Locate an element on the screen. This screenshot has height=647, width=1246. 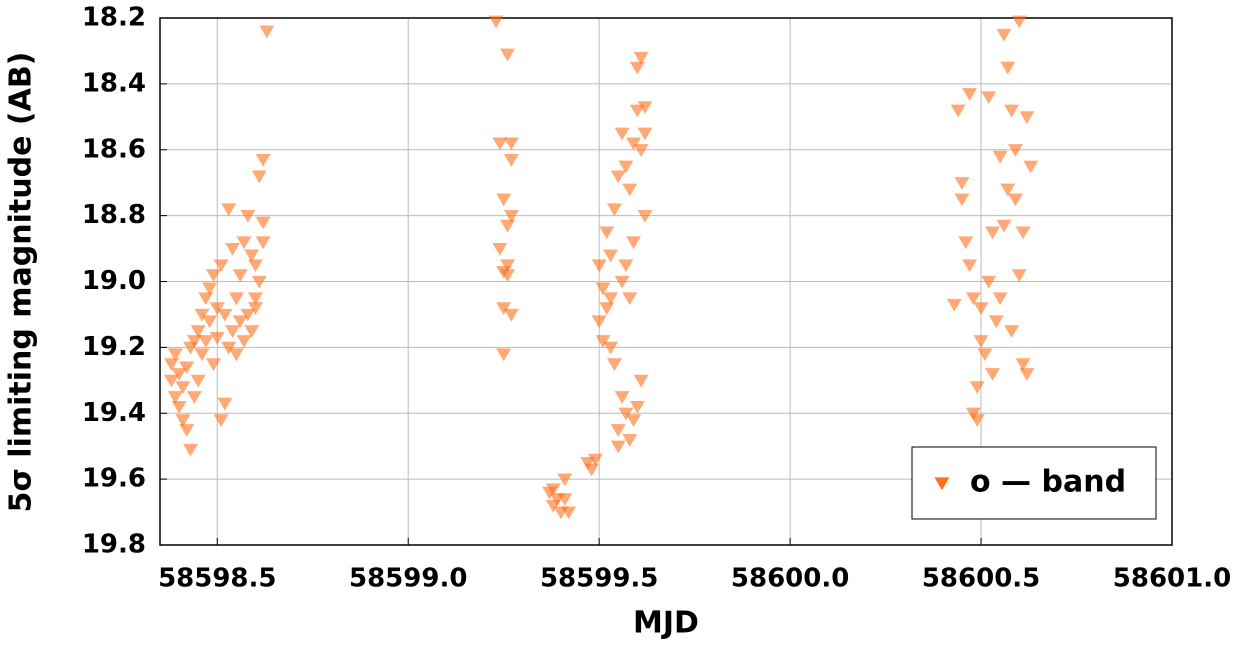
y-tick-label: 18.4 is located at coordinates (114, 83).